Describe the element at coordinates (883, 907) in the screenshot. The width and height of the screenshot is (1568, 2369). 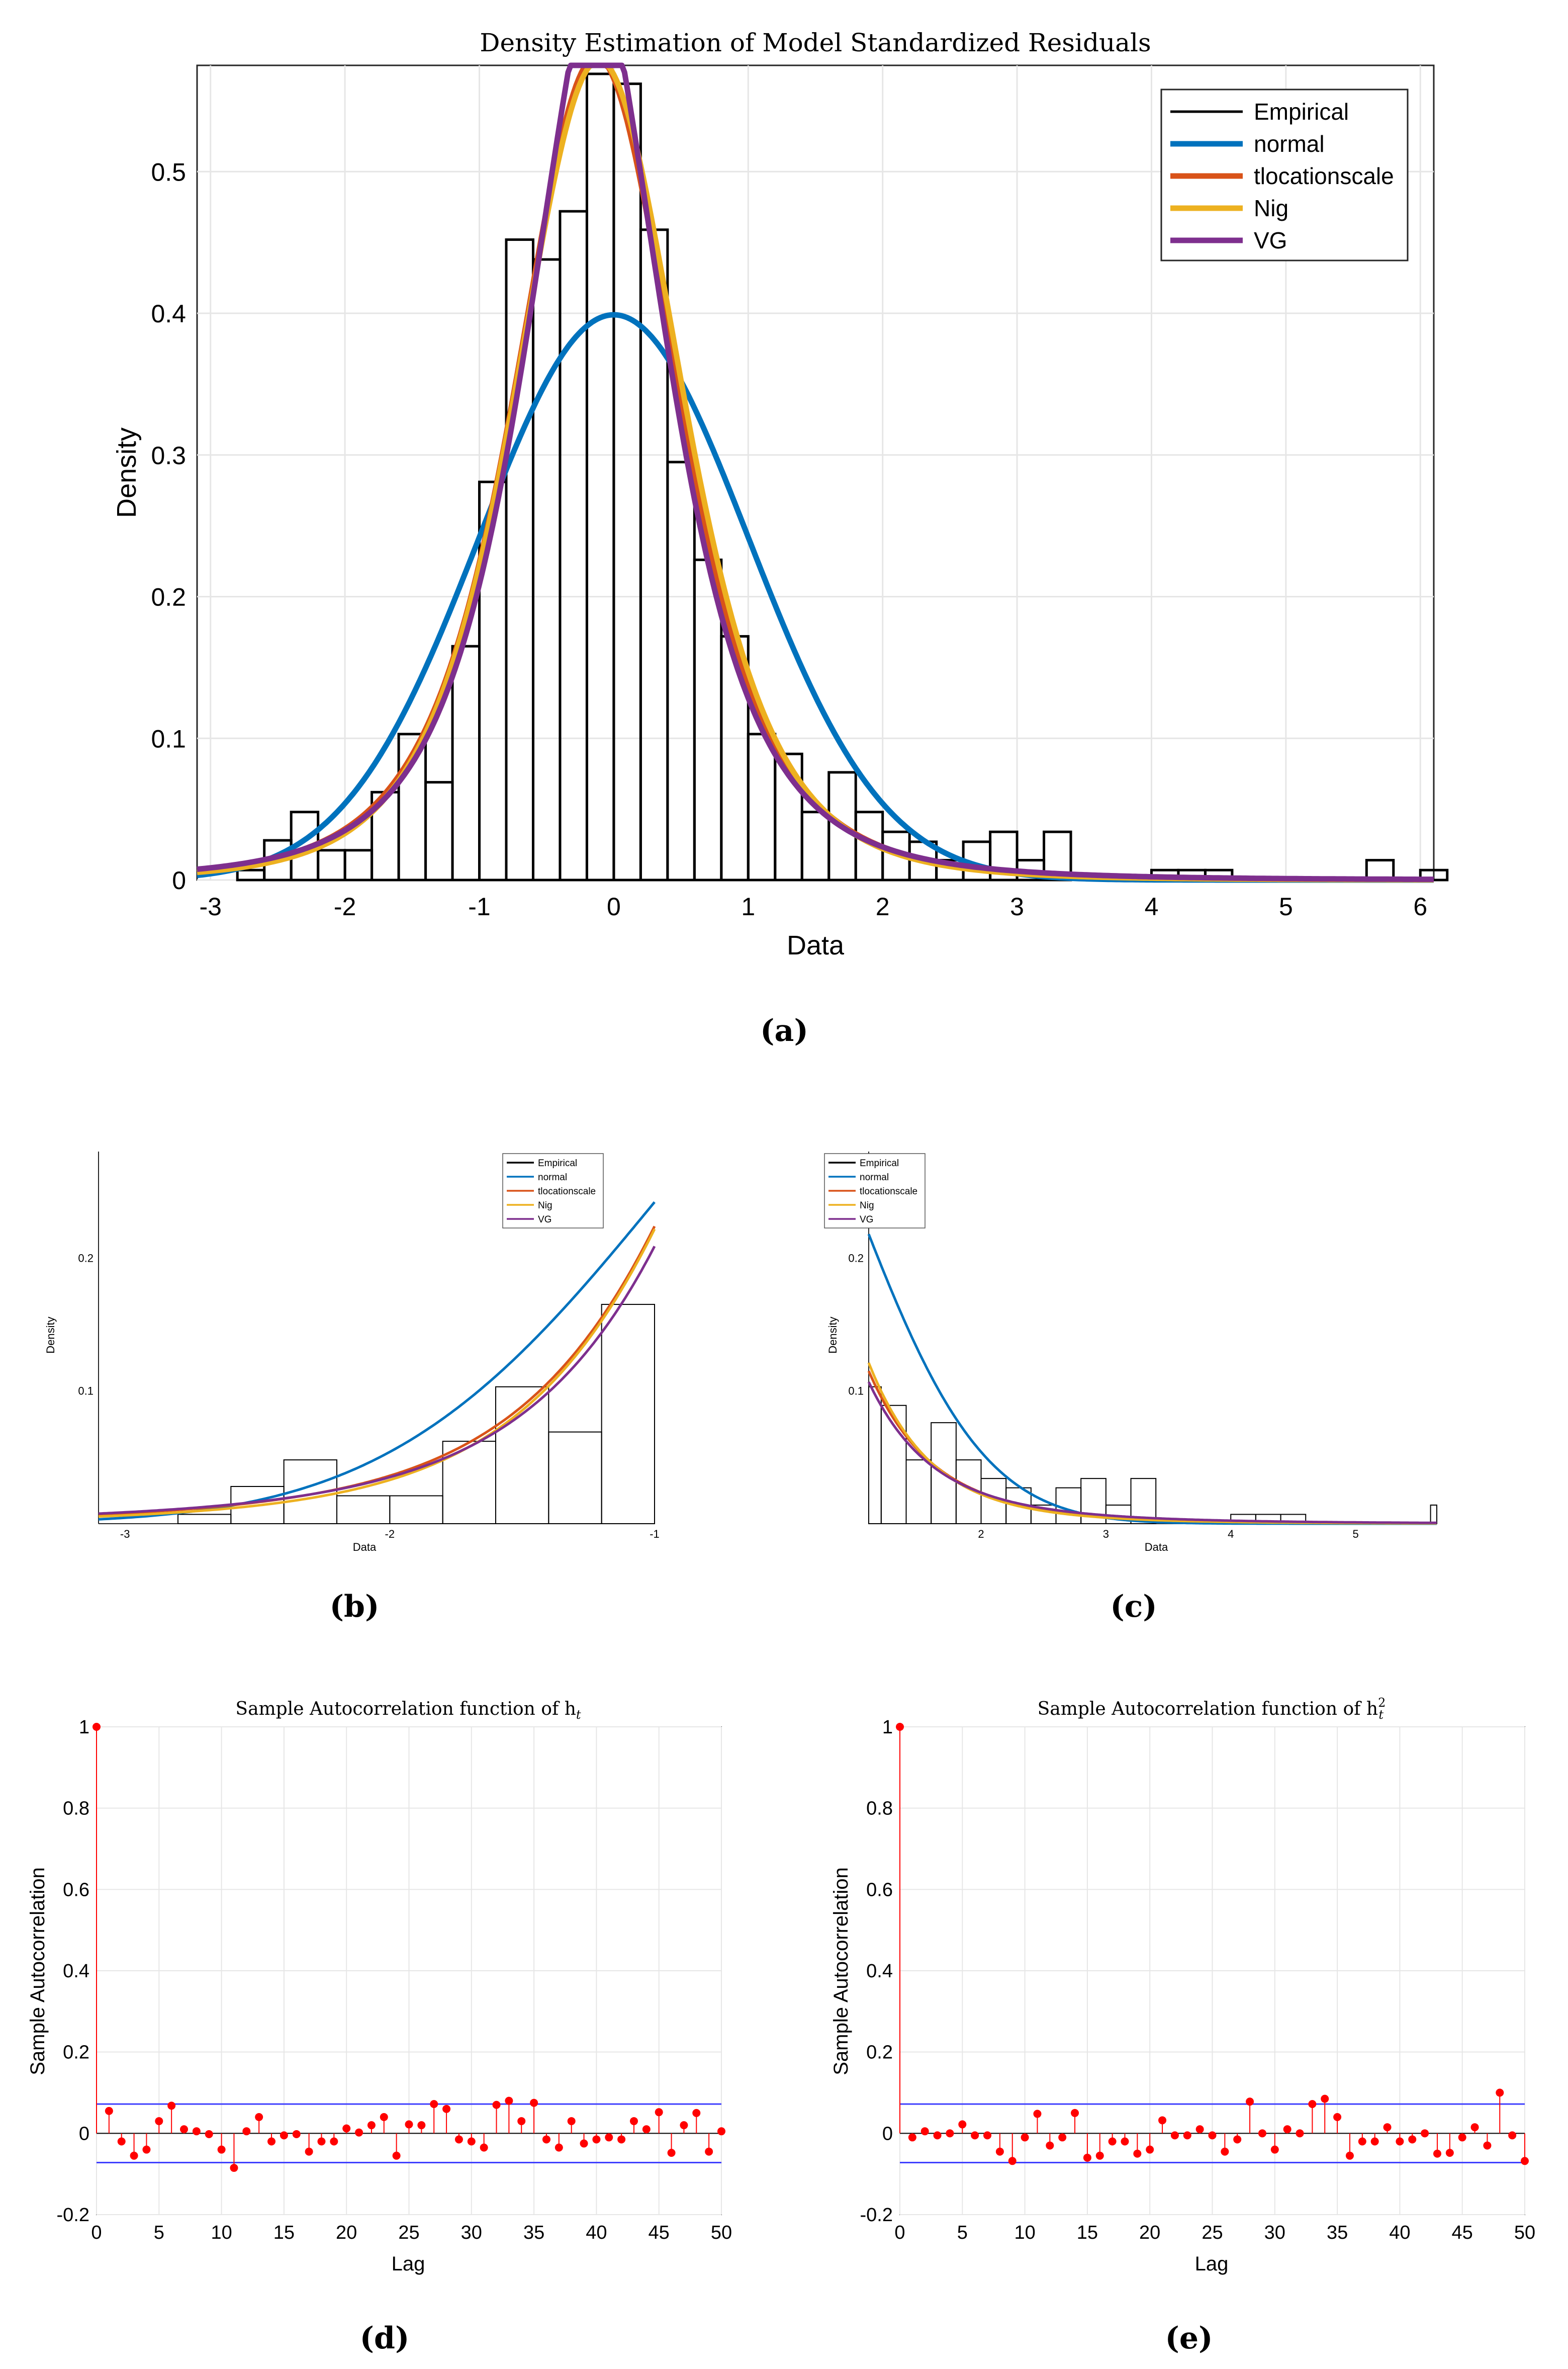
I see `x-tick-label: 2` at that location.